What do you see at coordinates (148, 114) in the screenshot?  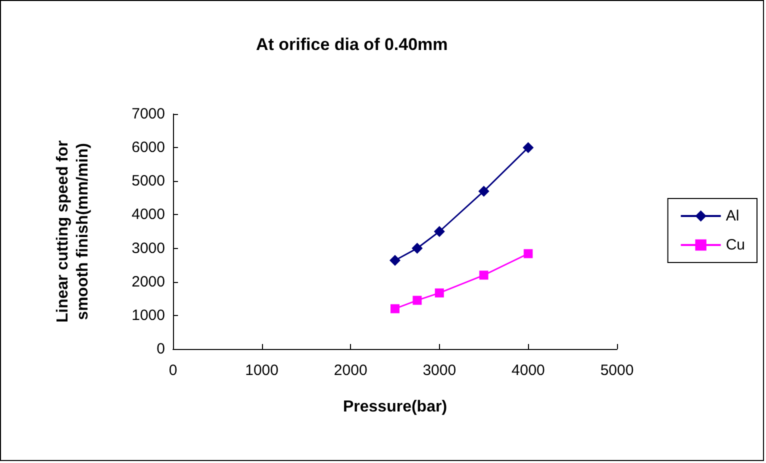 I see `y-tick-label: 7000` at bounding box center [148, 114].